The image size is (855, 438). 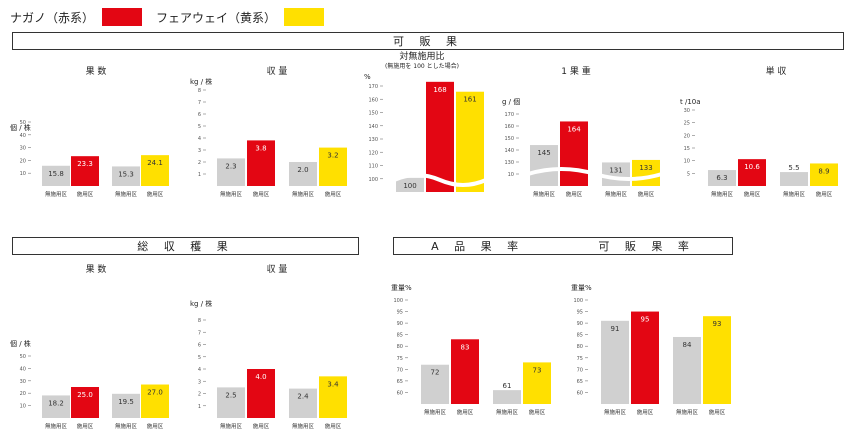 I want to click on data-label: 161, so click(x=469, y=100).